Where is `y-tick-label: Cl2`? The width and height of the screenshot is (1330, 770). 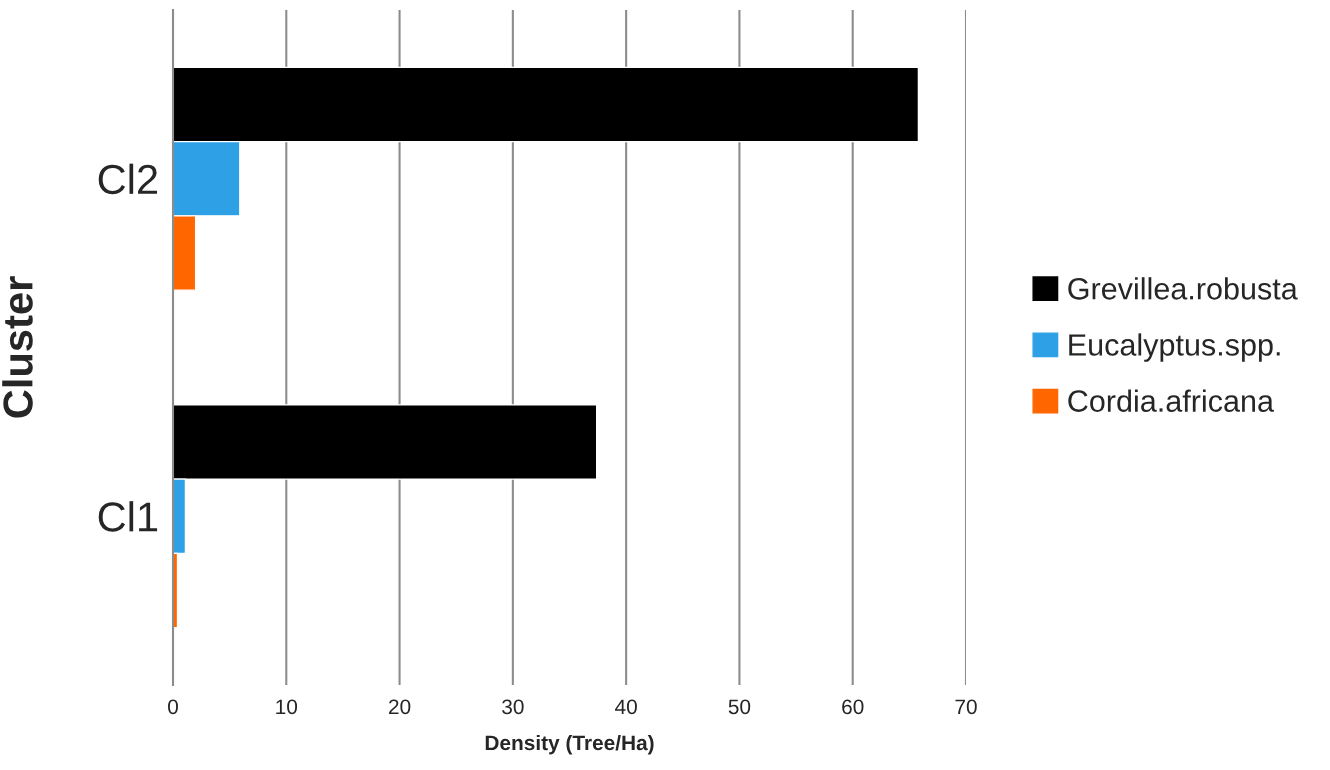 y-tick-label: Cl2 is located at coordinates (128, 179).